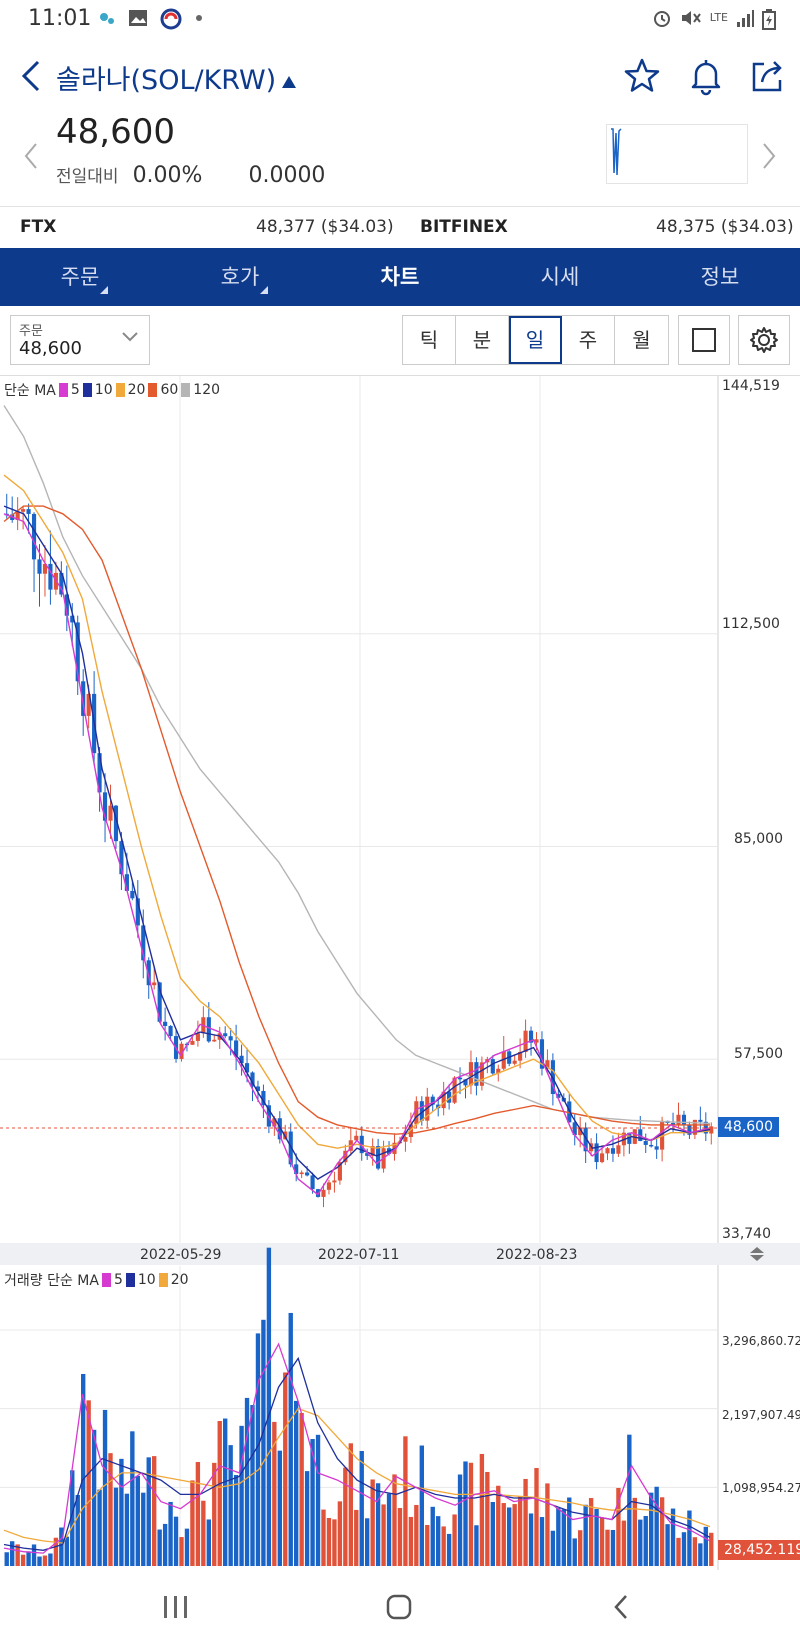  I want to click on fullscreen-button, so click(704, 340).